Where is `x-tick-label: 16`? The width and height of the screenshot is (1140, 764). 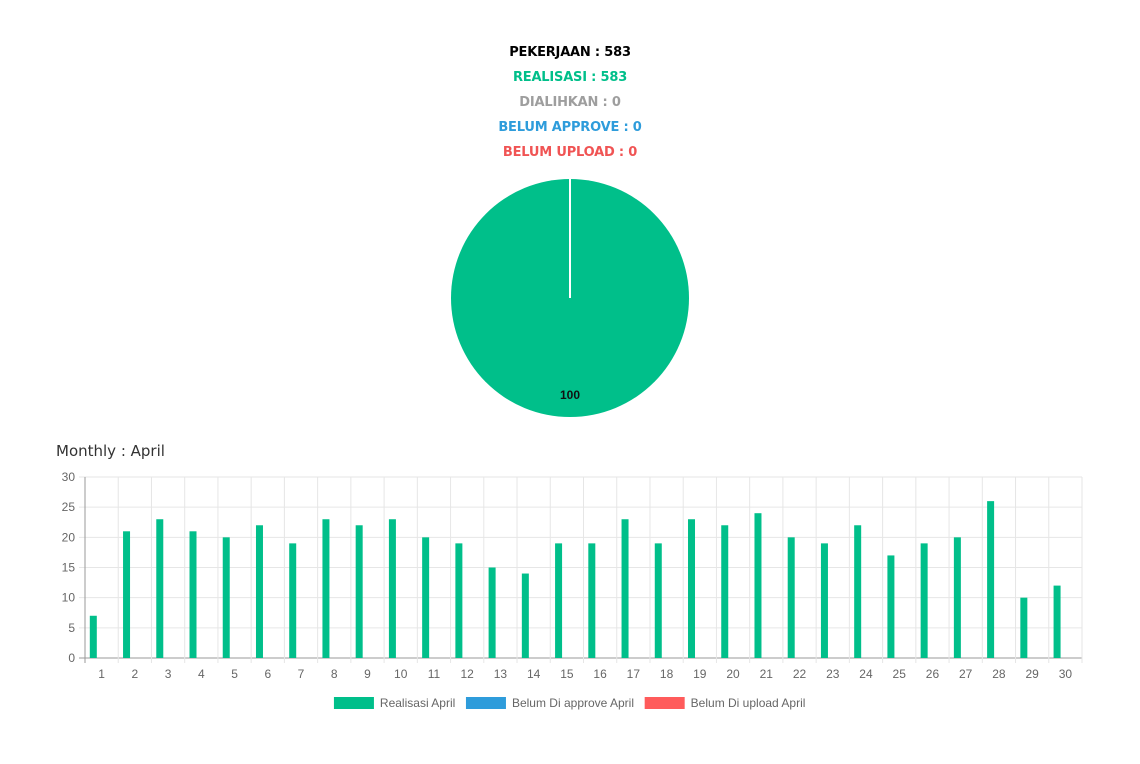 x-tick-label: 16 is located at coordinates (600, 674).